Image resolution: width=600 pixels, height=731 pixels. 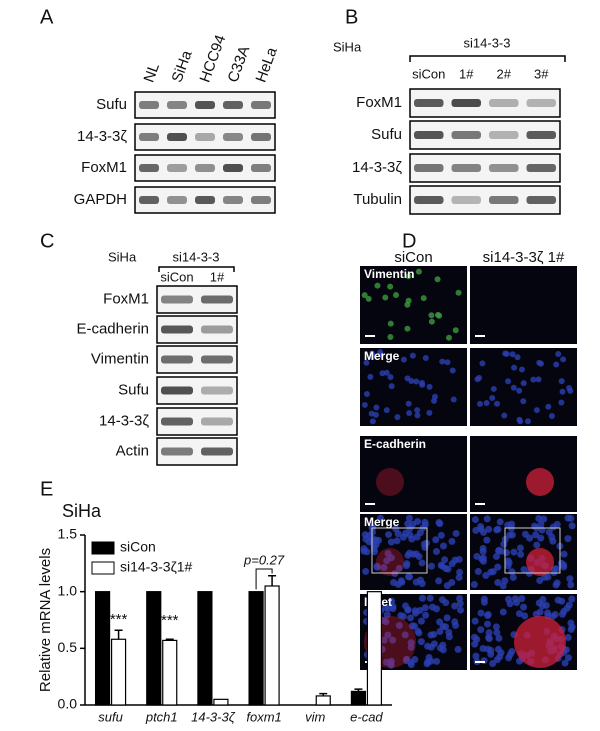 What do you see at coordinates (119, 619) in the screenshot?
I see `annotation: ***` at bounding box center [119, 619].